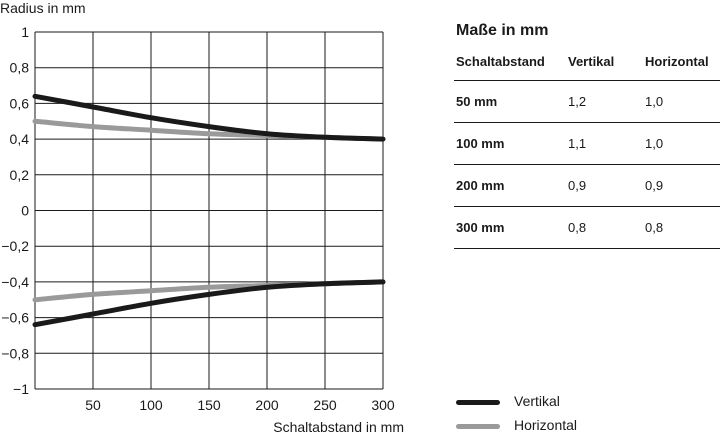  Describe the element at coordinates (25, 32) in the screenshot. I see `y-tick-label: 1` at that location.